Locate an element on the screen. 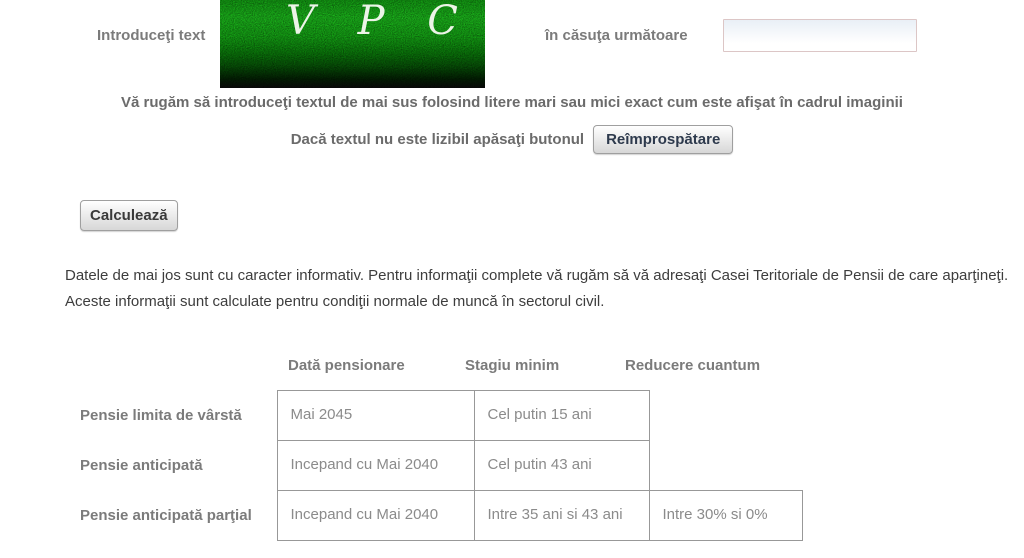  captcha-noise-texture is located at coordinates (352, 44).